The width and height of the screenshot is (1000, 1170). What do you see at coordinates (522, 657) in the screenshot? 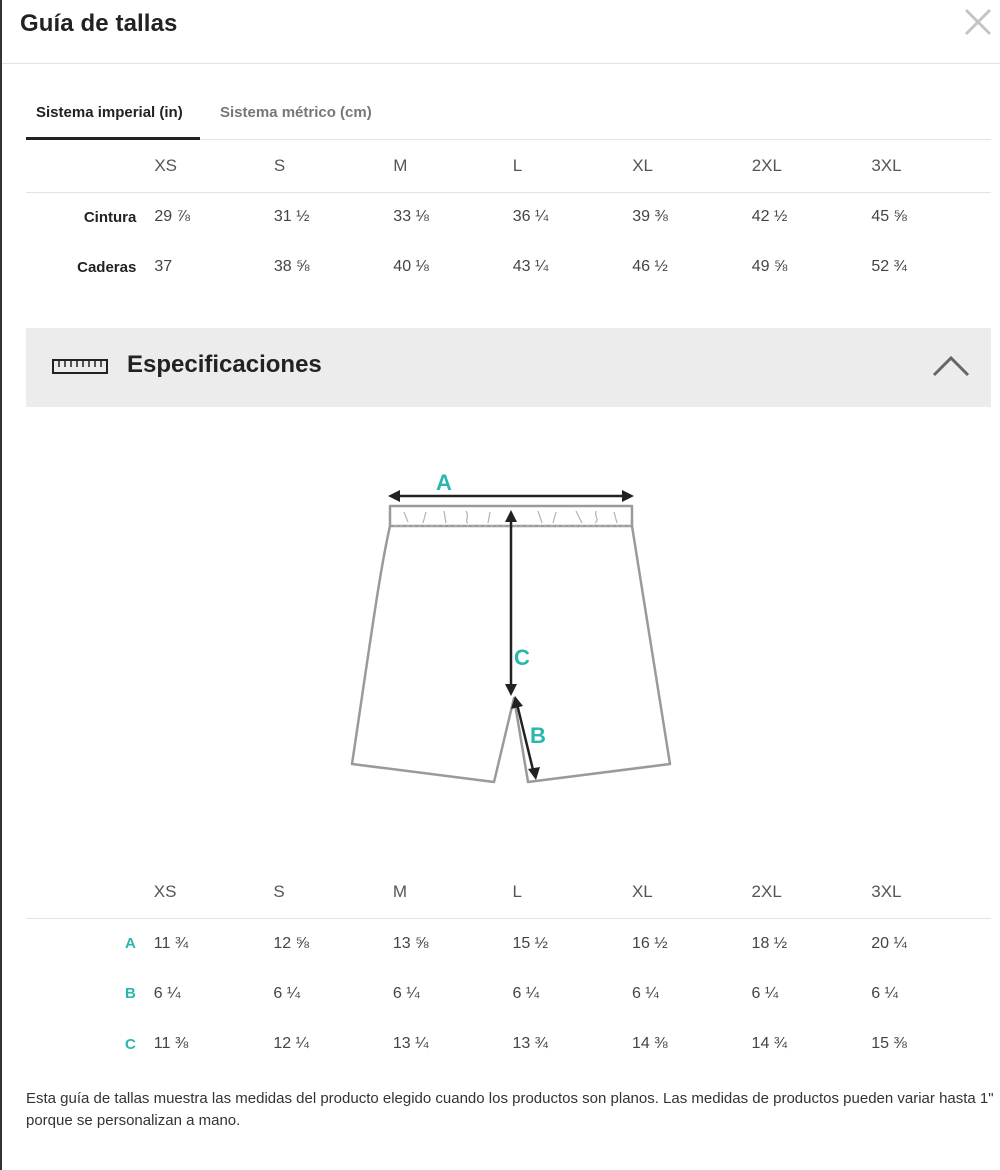
I see `diagram-label-c: C` at bounding box center [522, 657].